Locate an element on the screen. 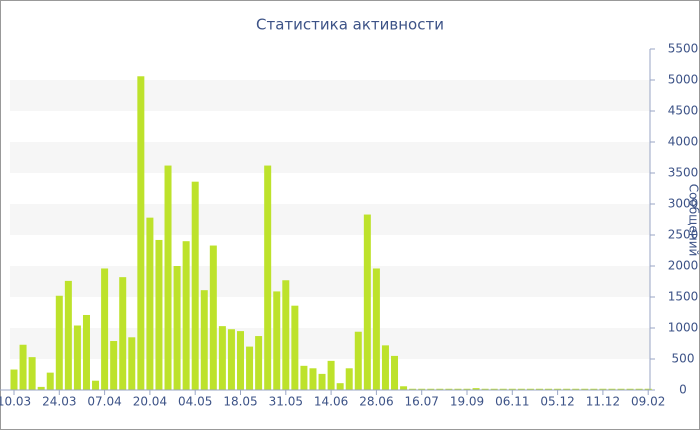  x-tick-label: 31.05 is located at coordinates (286, 402).